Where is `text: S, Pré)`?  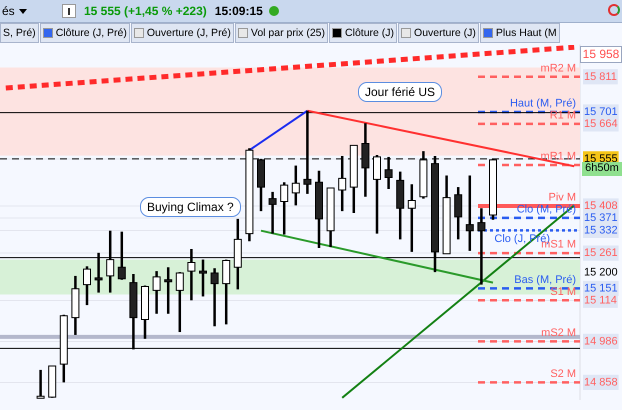 text: S, Pré) is located at coordinates (19, 33).